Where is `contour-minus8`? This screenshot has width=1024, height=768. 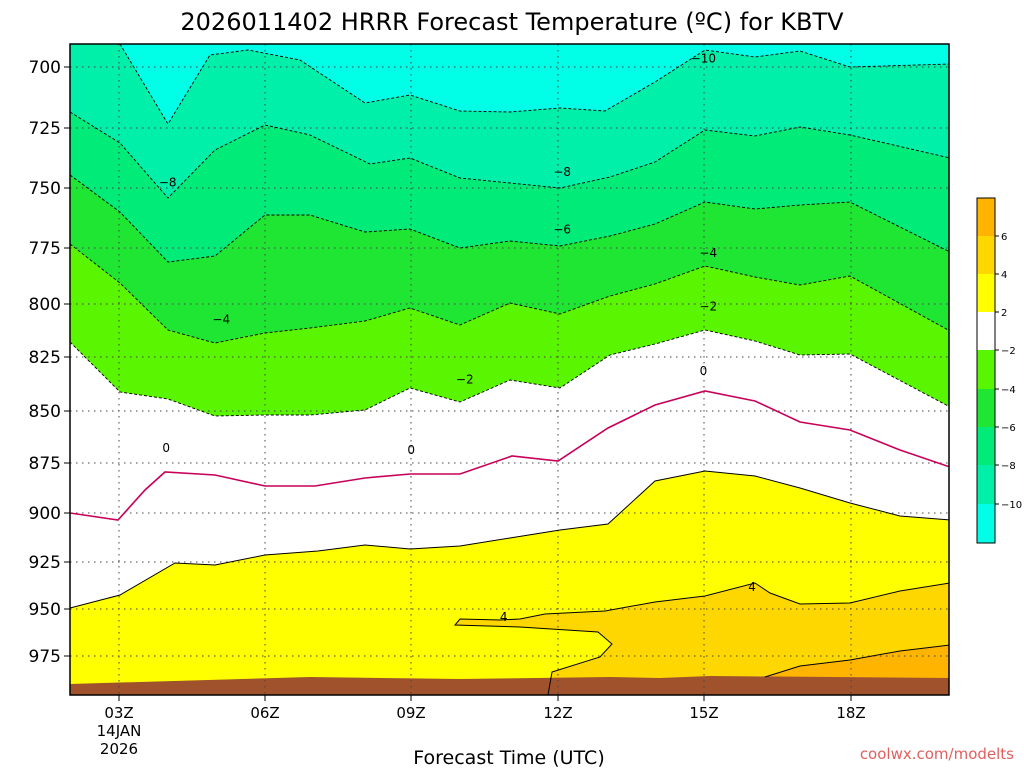 contour-minus8 is located at coordinates (509, 155).